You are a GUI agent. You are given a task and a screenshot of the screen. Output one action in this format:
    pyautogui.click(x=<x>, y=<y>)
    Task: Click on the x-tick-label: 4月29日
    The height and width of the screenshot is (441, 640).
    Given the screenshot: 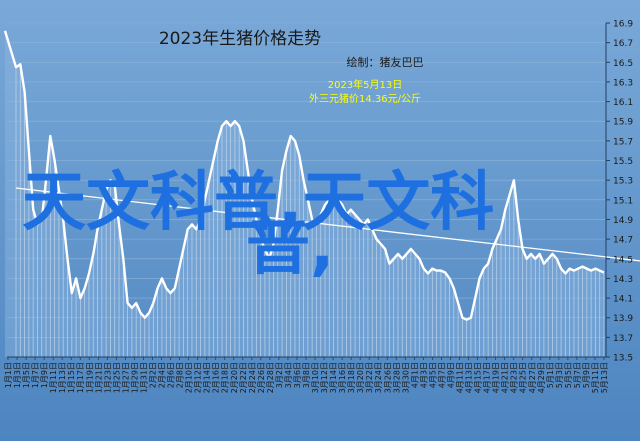 What is the action you would take?
    pyautogui.click(x=541, y=377)
    